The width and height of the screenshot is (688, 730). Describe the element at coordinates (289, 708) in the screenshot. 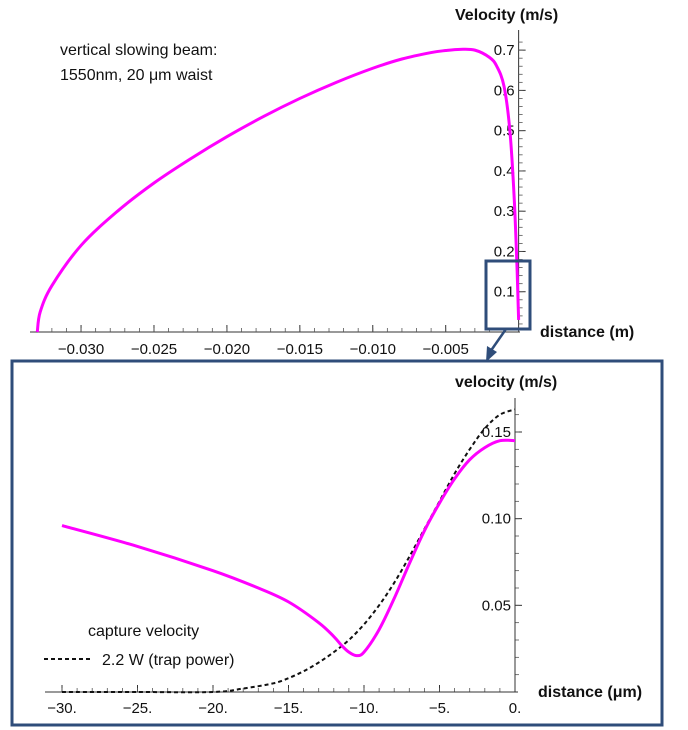

I see `bottom-x-tick-label: −15.` at that location.